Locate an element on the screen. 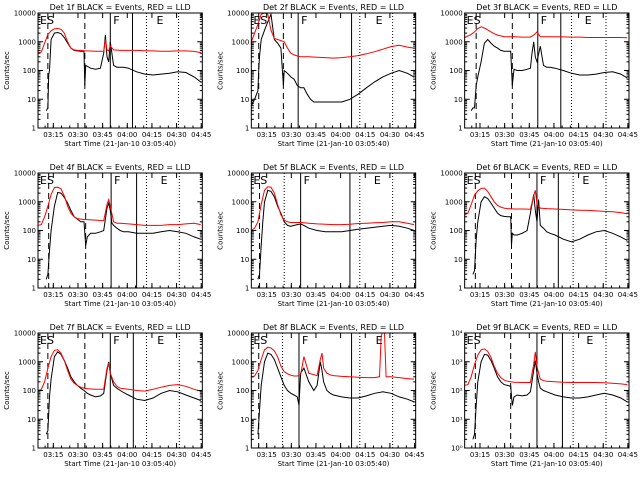  panel-title: Det 4f BLACK = Events, RED = LLD is located at coordinates (120, 167).